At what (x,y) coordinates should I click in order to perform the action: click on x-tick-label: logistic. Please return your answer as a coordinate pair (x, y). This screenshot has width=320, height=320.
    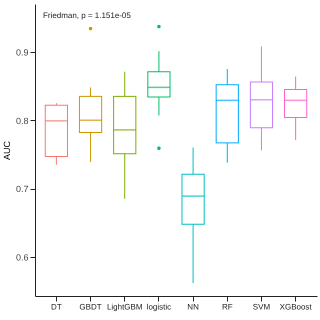
    Looking at the image, I should click on (159, 307).